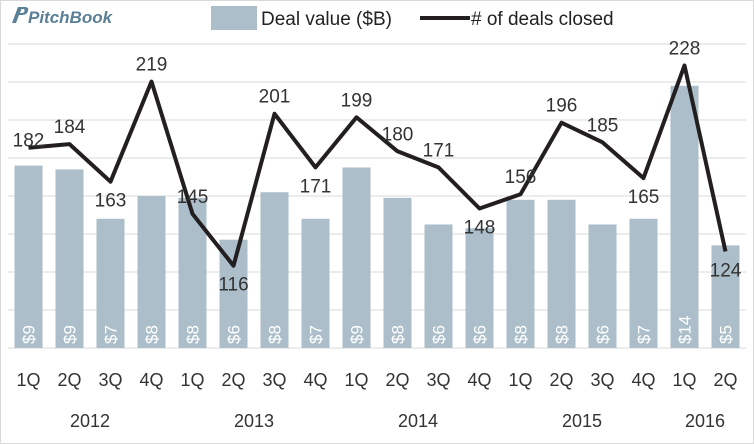 The image size is (754, 444). I want to click on deals-count-label: 165, so click(644, 197).